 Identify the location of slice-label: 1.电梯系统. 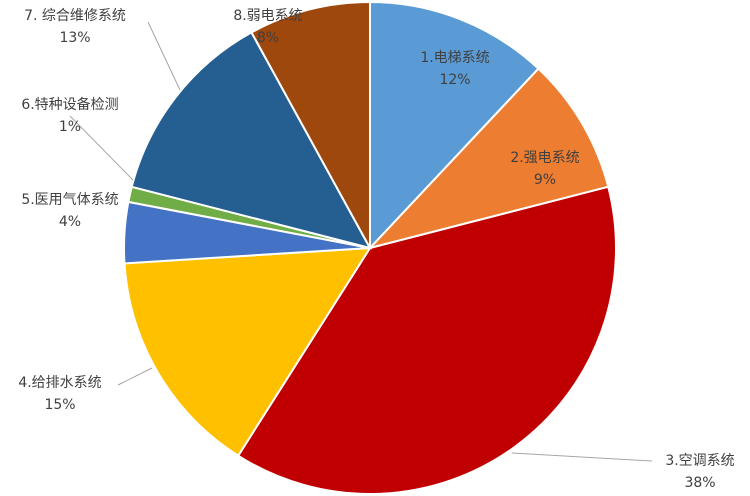
(454, 58).